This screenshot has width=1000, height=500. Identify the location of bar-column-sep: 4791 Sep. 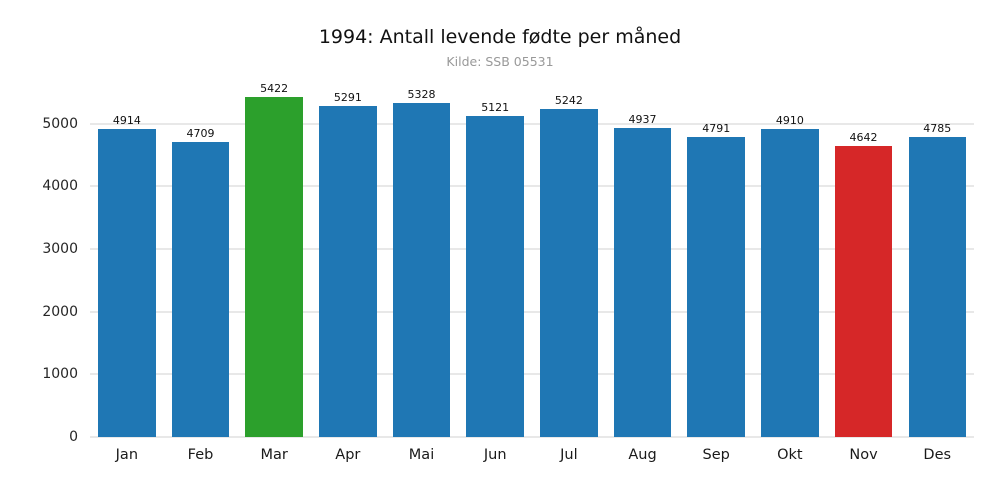
(716, 271).